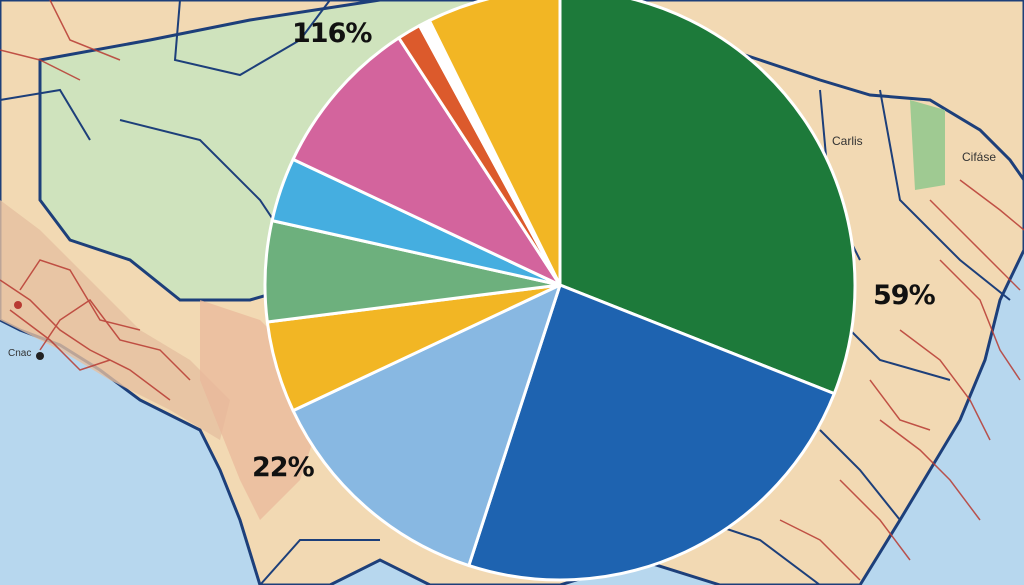 The image size is (1024, 585). I want to click on pie-label-22: 22%, so click(283, 467).